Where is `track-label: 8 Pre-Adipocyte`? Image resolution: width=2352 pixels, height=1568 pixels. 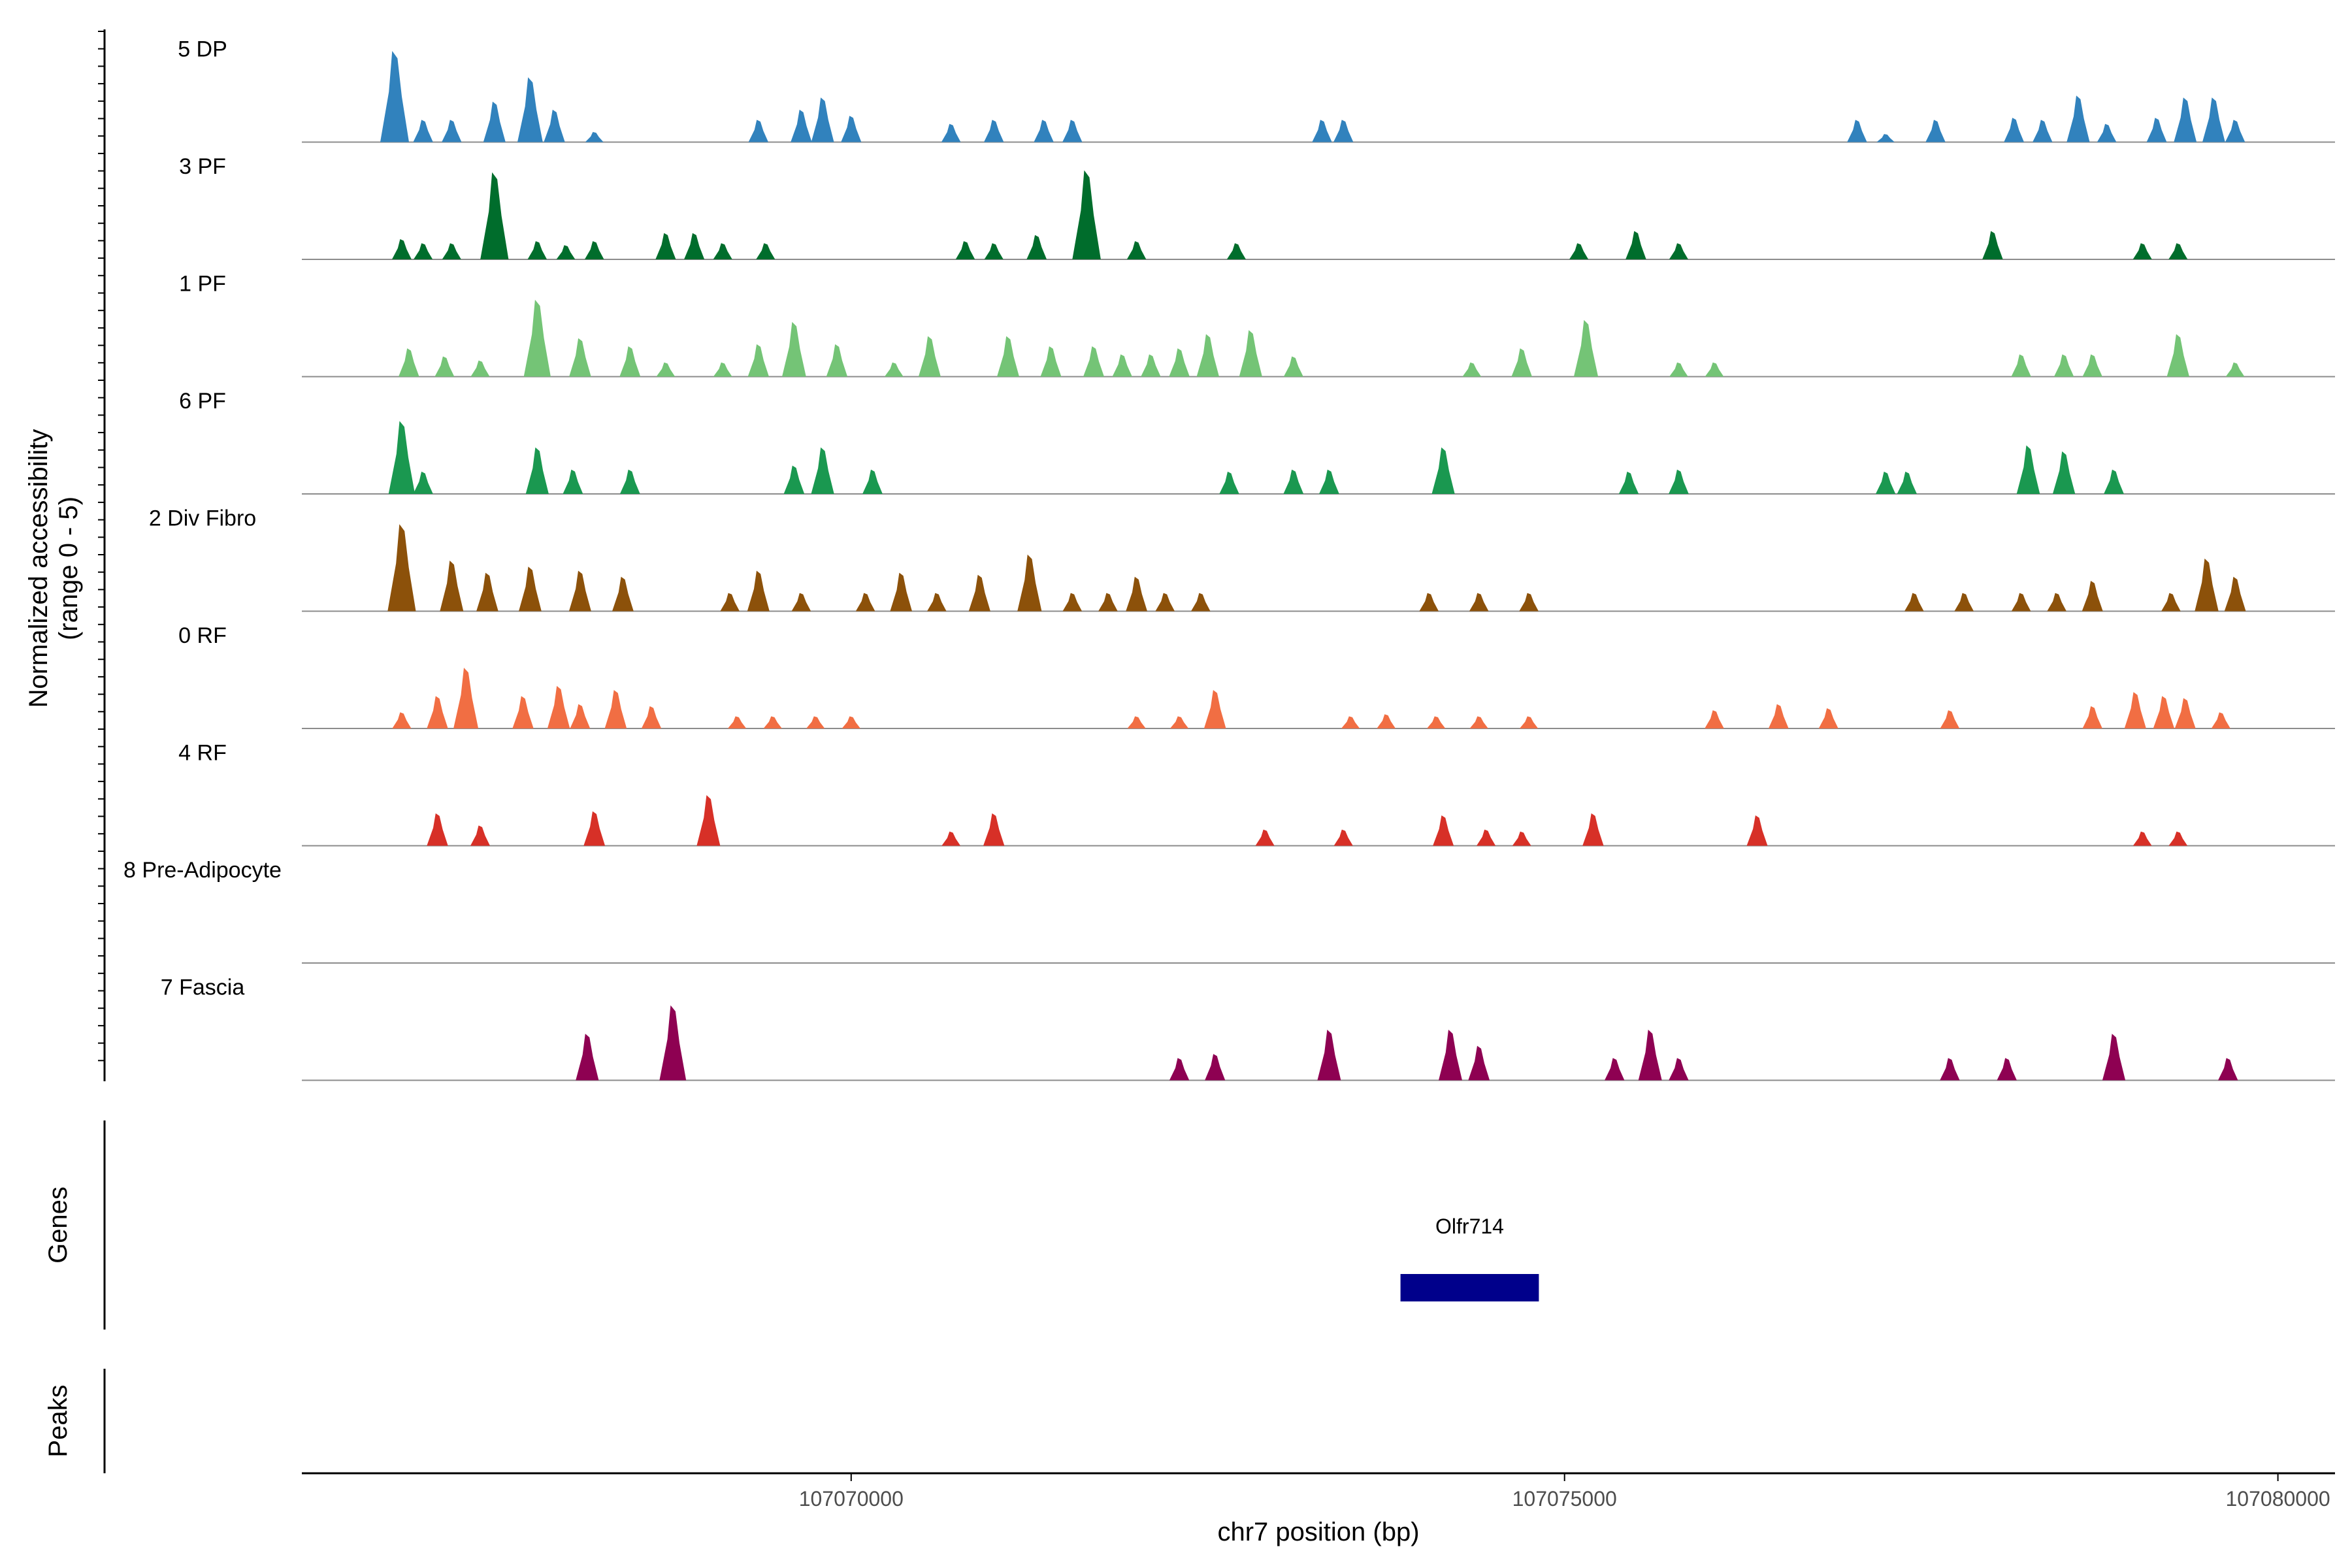 track-label: 8 Pre-Adipocyte is located at coordinates (202, 870).